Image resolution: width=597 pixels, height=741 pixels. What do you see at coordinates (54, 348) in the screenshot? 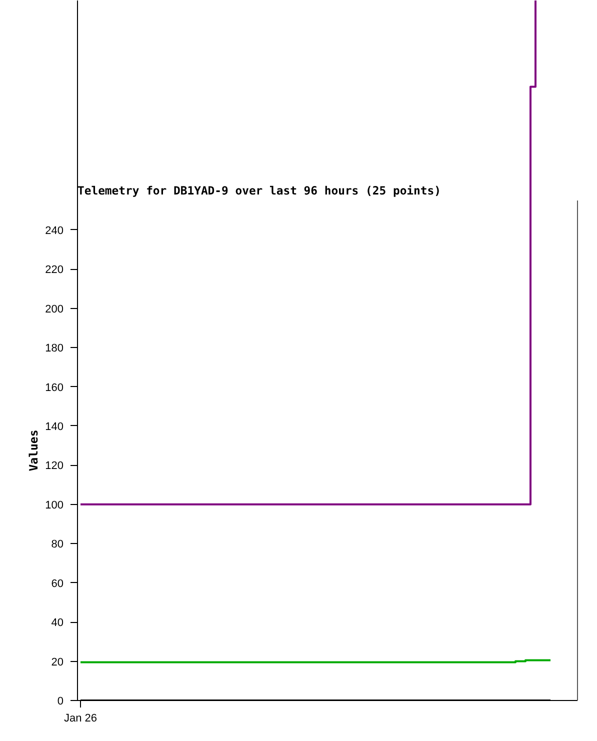
I see `y-tick-label: 180` at bounding box center [54, 348].